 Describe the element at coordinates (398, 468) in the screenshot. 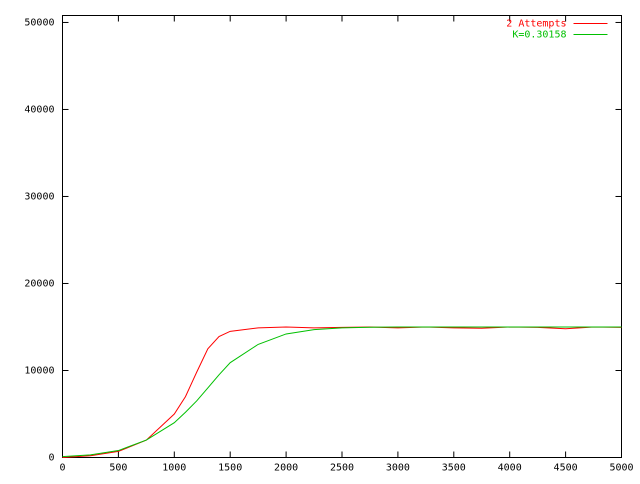

I see `x-tick-label: 3000` at that location.